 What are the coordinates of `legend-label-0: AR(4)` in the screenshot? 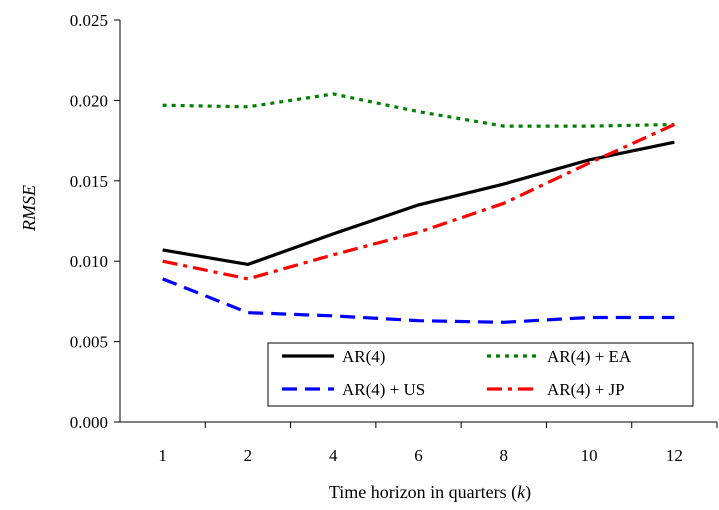 It's located at (363, 356).